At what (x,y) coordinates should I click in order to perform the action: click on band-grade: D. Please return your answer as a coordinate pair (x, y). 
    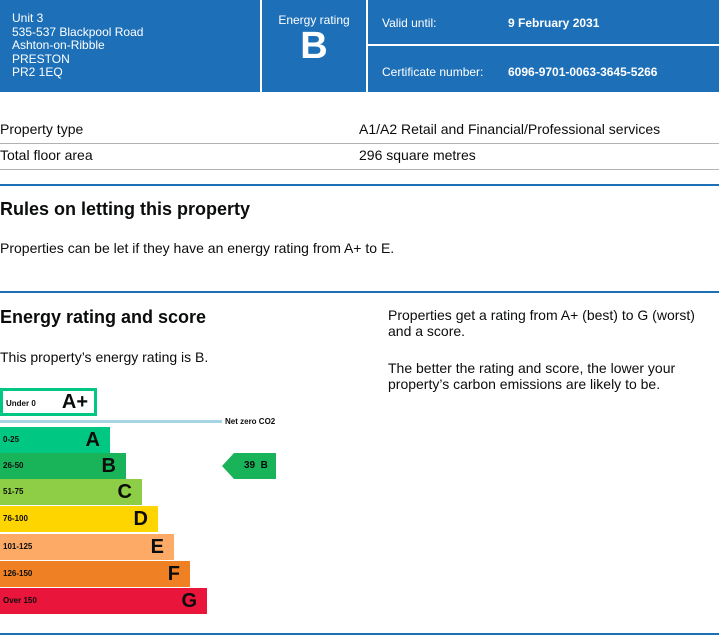
    Looking at the image, I should click on (140, 519).